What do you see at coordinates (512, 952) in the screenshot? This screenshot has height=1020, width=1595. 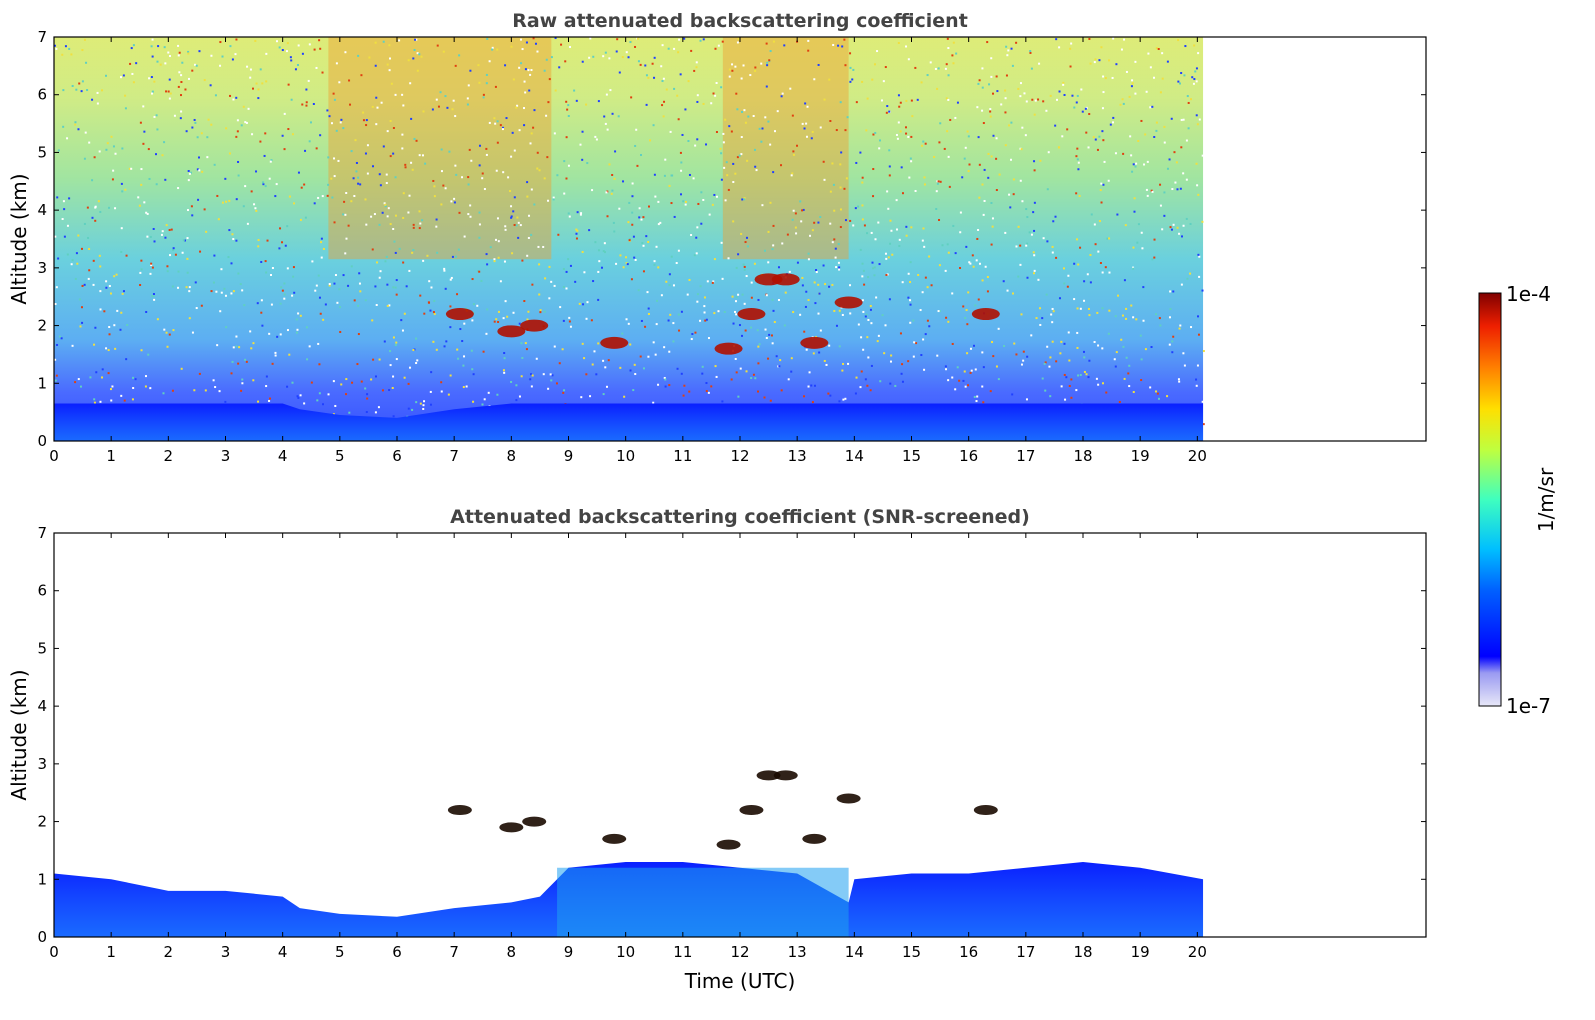 I see `x-tick-label: 8` at bounding box center [512, 952].